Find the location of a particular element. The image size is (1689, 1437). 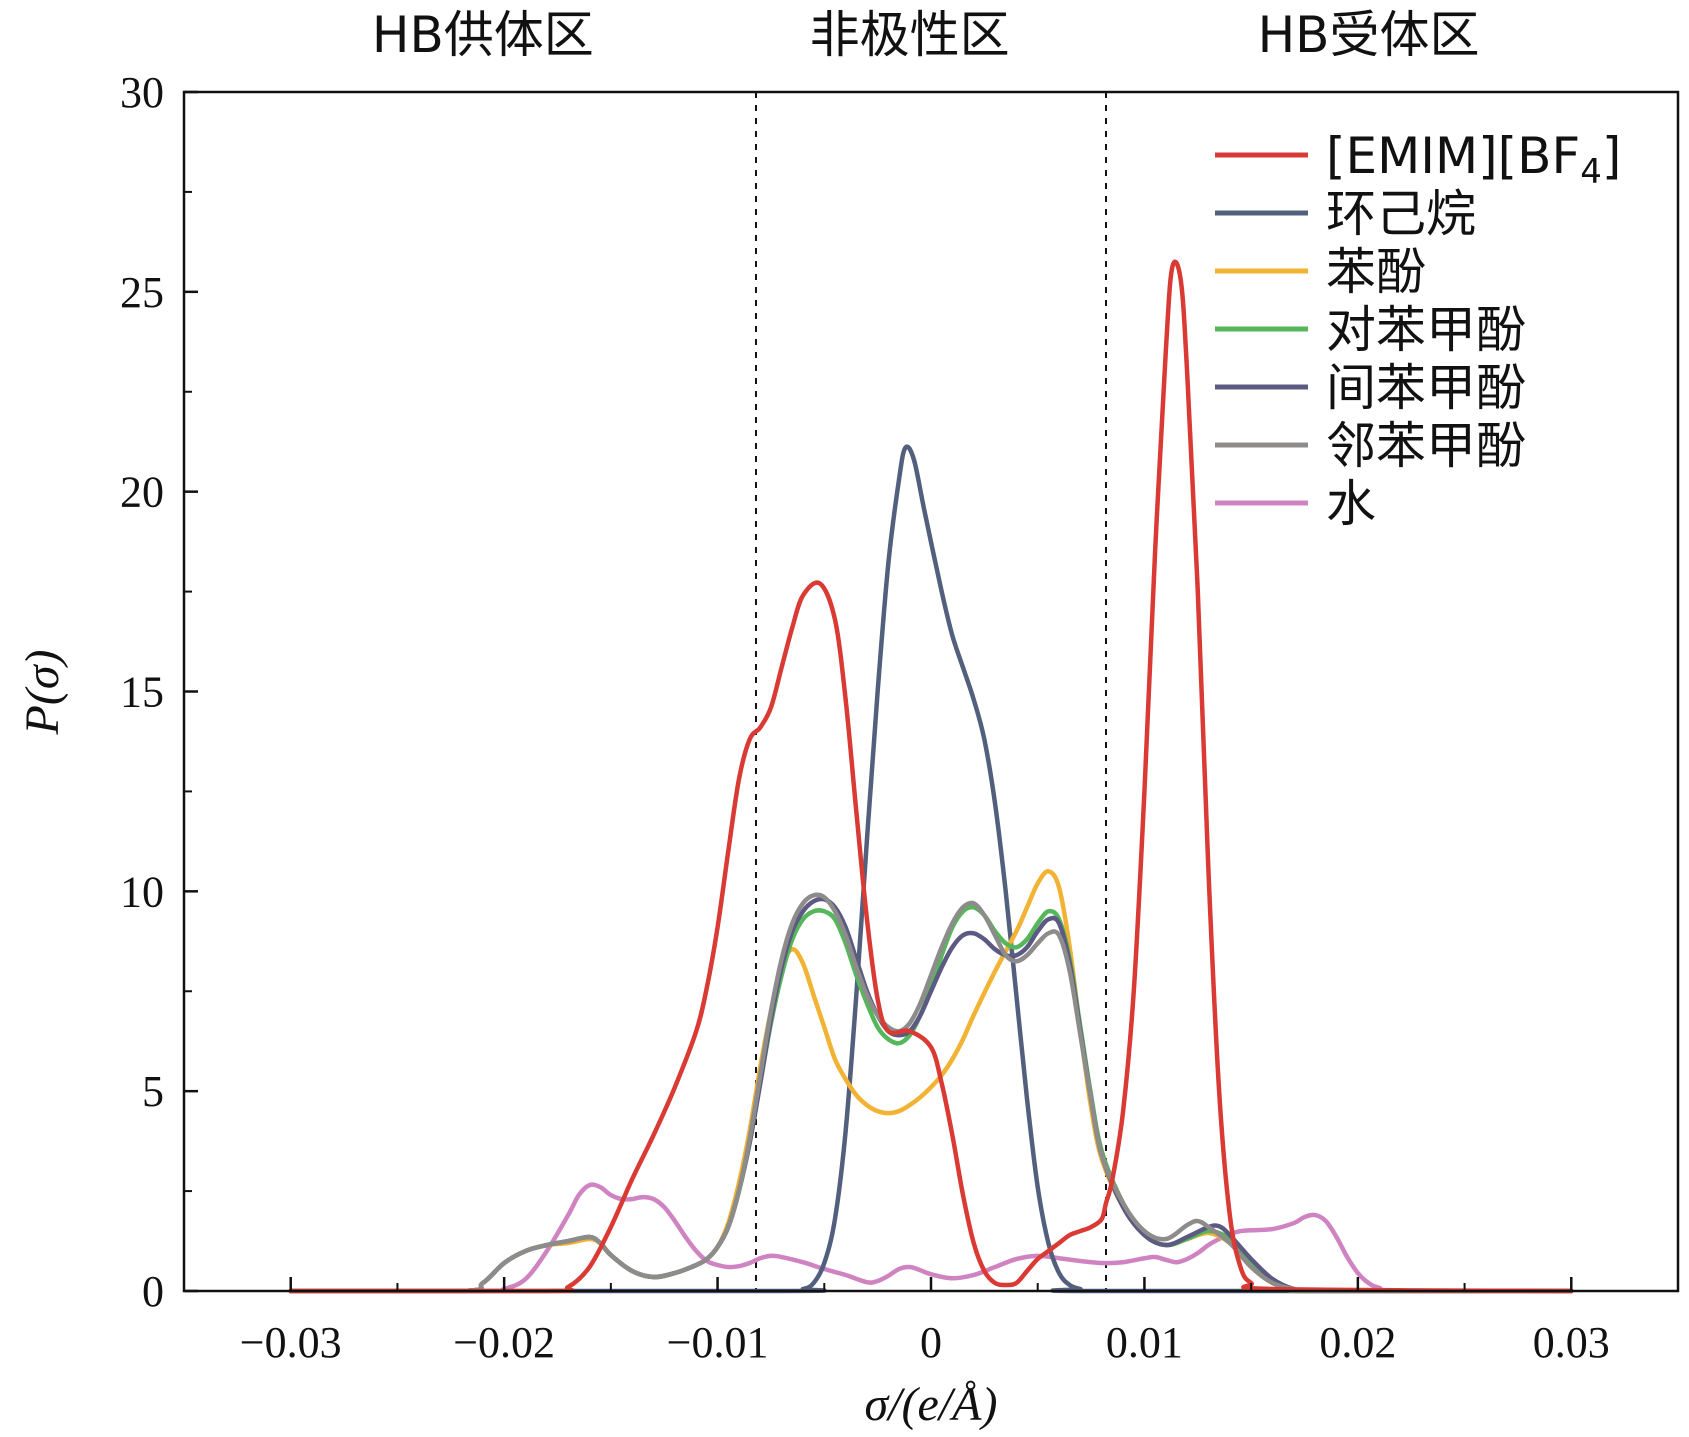

x-axis-title: σ/(e/Å) is located at coordinates (931, 1404).